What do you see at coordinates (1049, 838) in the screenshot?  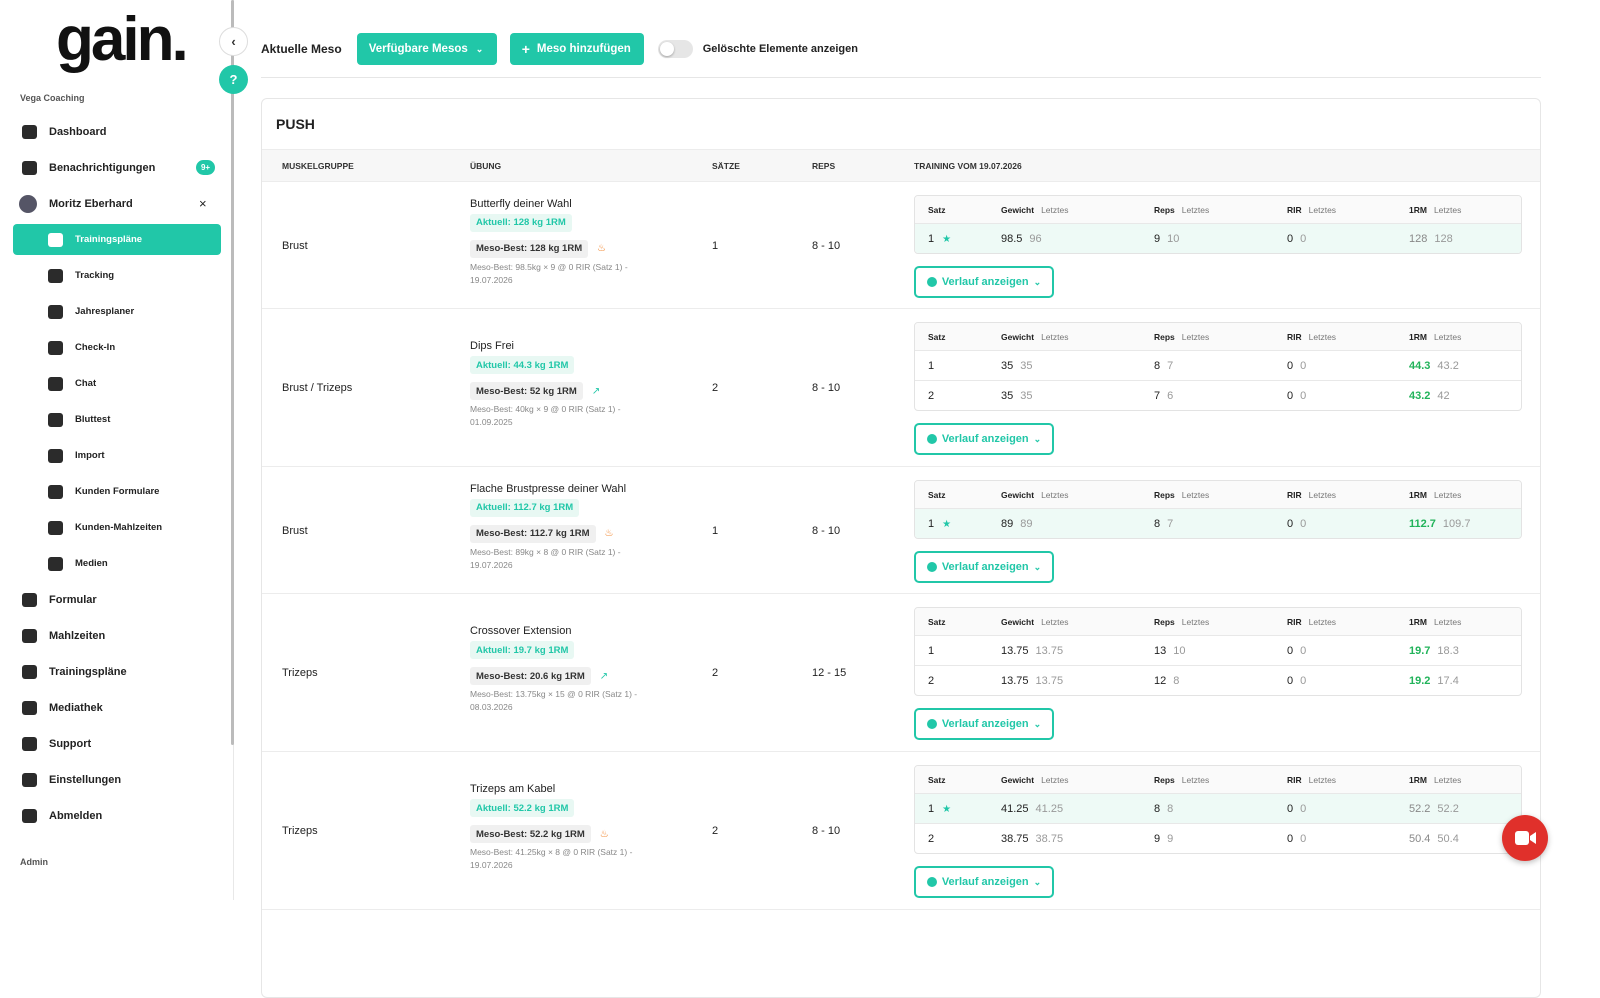 I see `weight_last: 38.75` at bounding box center [1049, 838].